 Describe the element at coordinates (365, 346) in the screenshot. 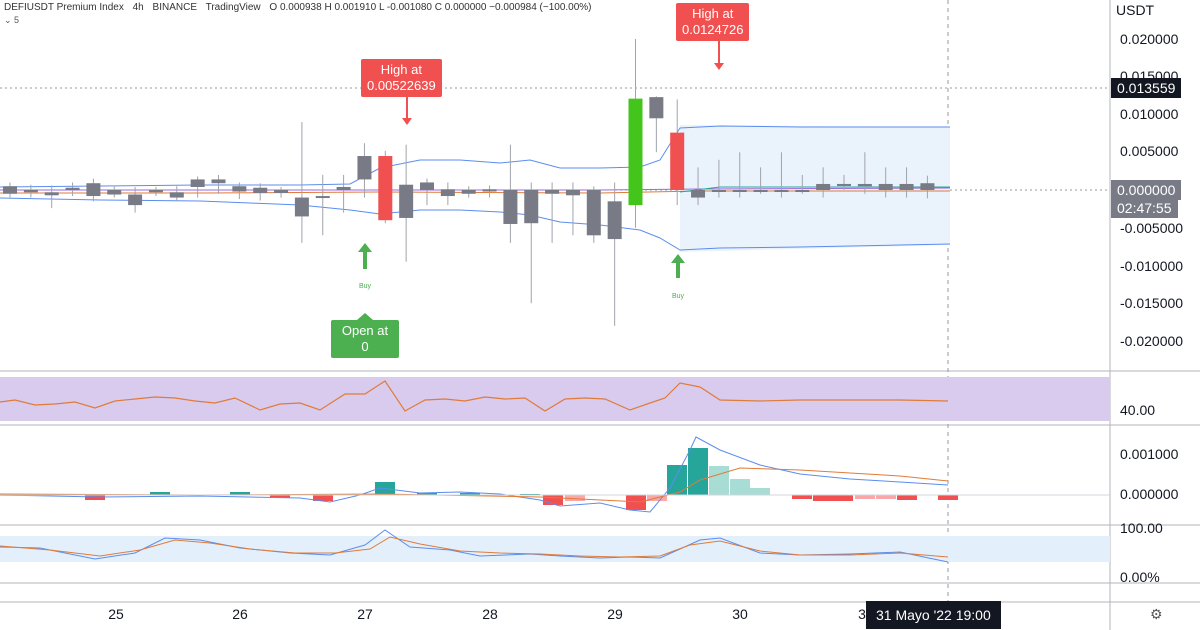

I see `callout-line2: 0` at that location.